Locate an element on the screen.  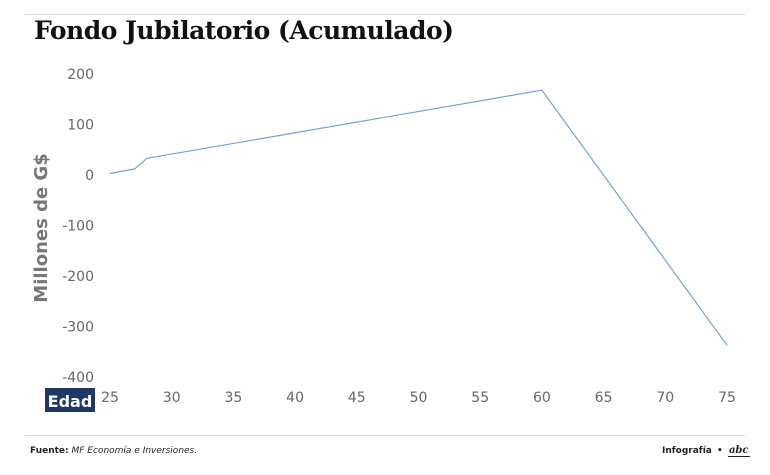
x-tick-label: 50 is located at coordinates (419, 398).